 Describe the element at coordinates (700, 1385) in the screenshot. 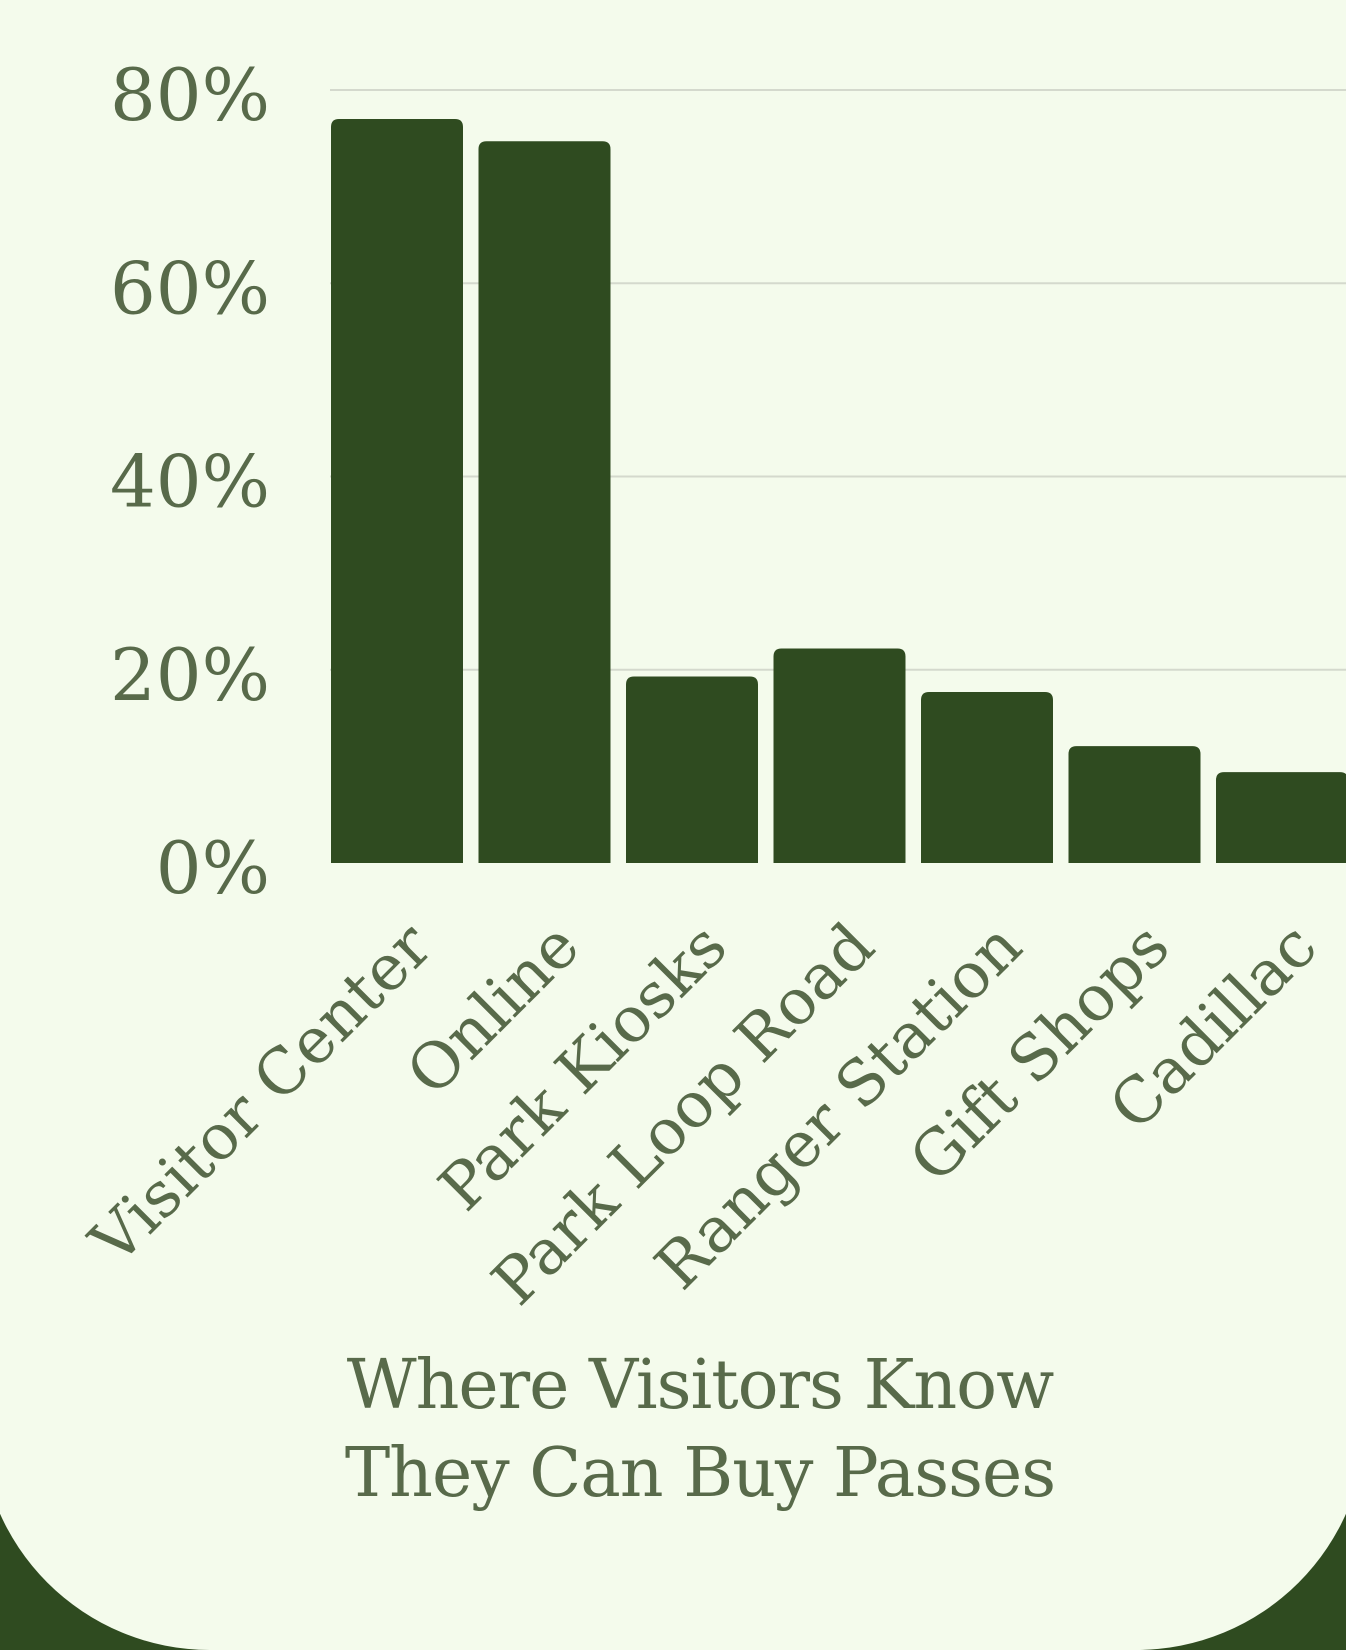

I see `chart-title-line-1: Where Visitors Know` at that location.